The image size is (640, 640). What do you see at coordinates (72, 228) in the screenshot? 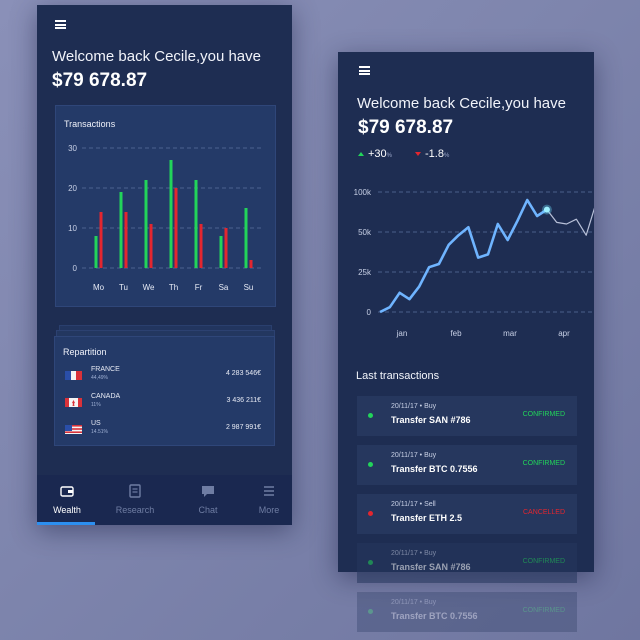
I see `y-tick-label: 10` at bounding box center [72, 228].